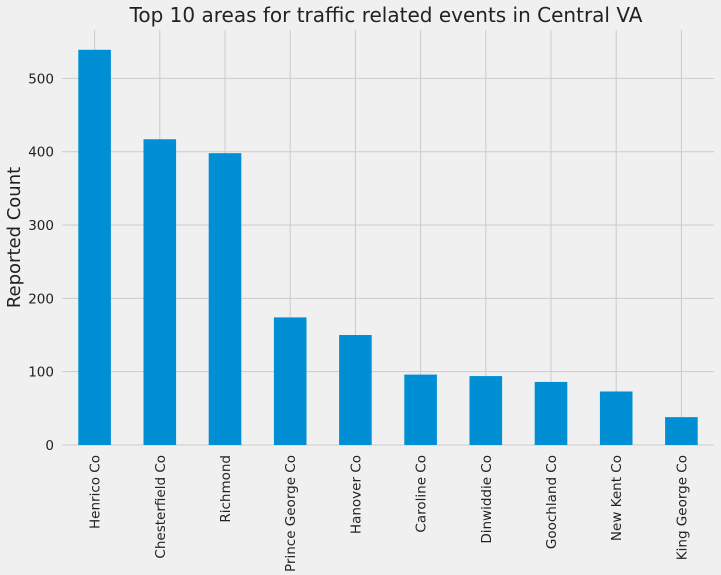 The image size is (721, 575). Describe the element at coordinates (226, 489) in the screenshot. I see `x-tick-label: Richmond` at that location.